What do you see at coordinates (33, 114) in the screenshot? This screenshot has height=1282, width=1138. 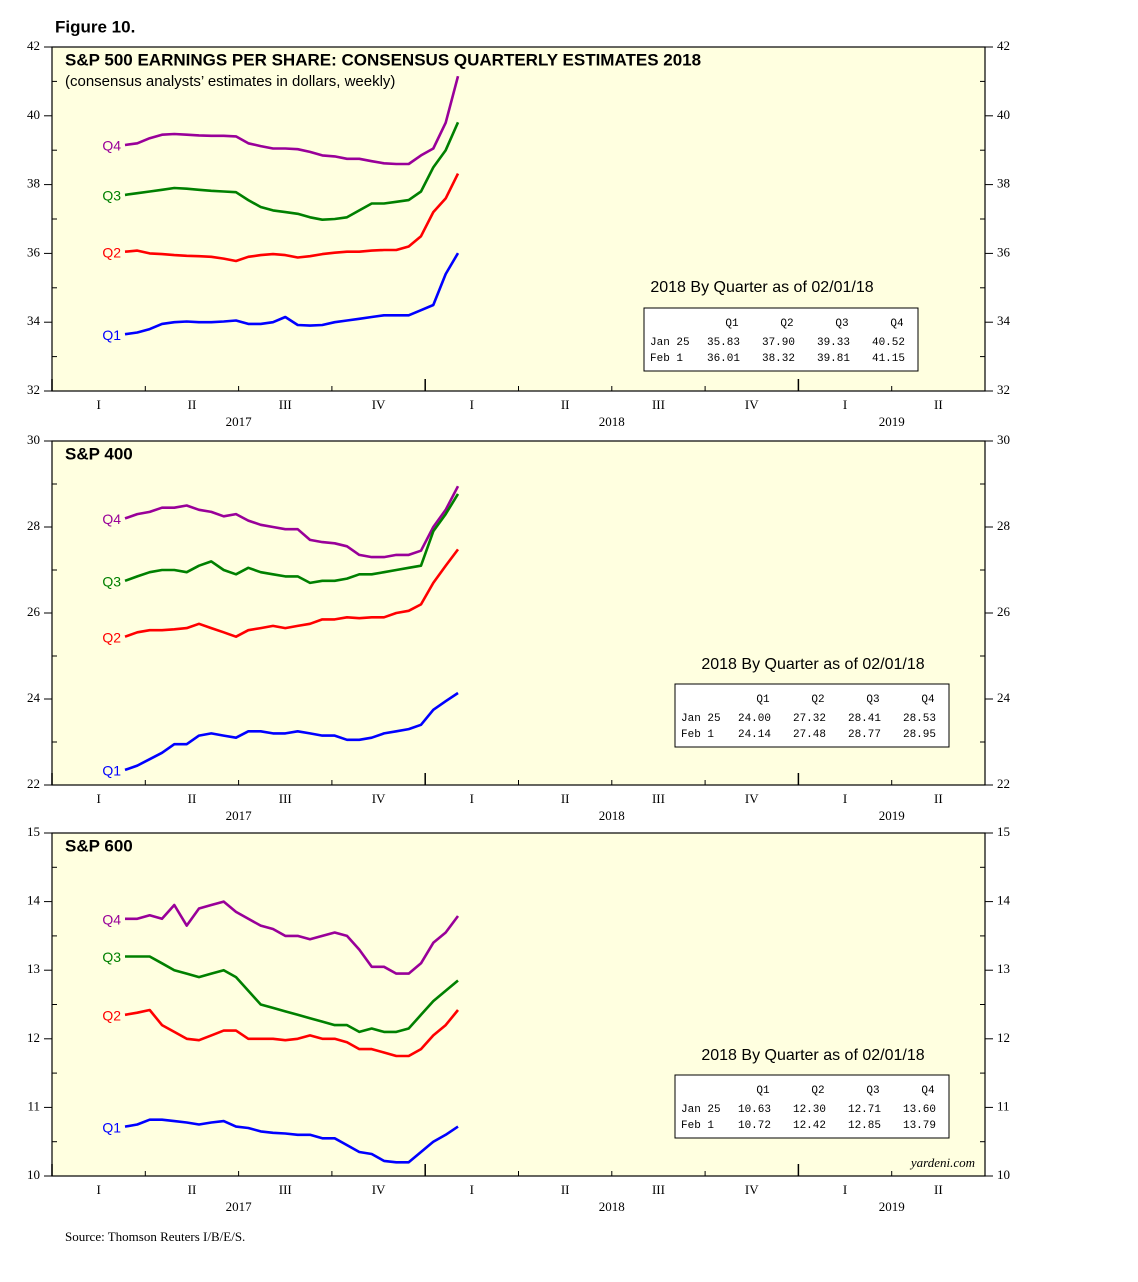 I see `y-tick-label: 40` at bounding box center [33, 114].